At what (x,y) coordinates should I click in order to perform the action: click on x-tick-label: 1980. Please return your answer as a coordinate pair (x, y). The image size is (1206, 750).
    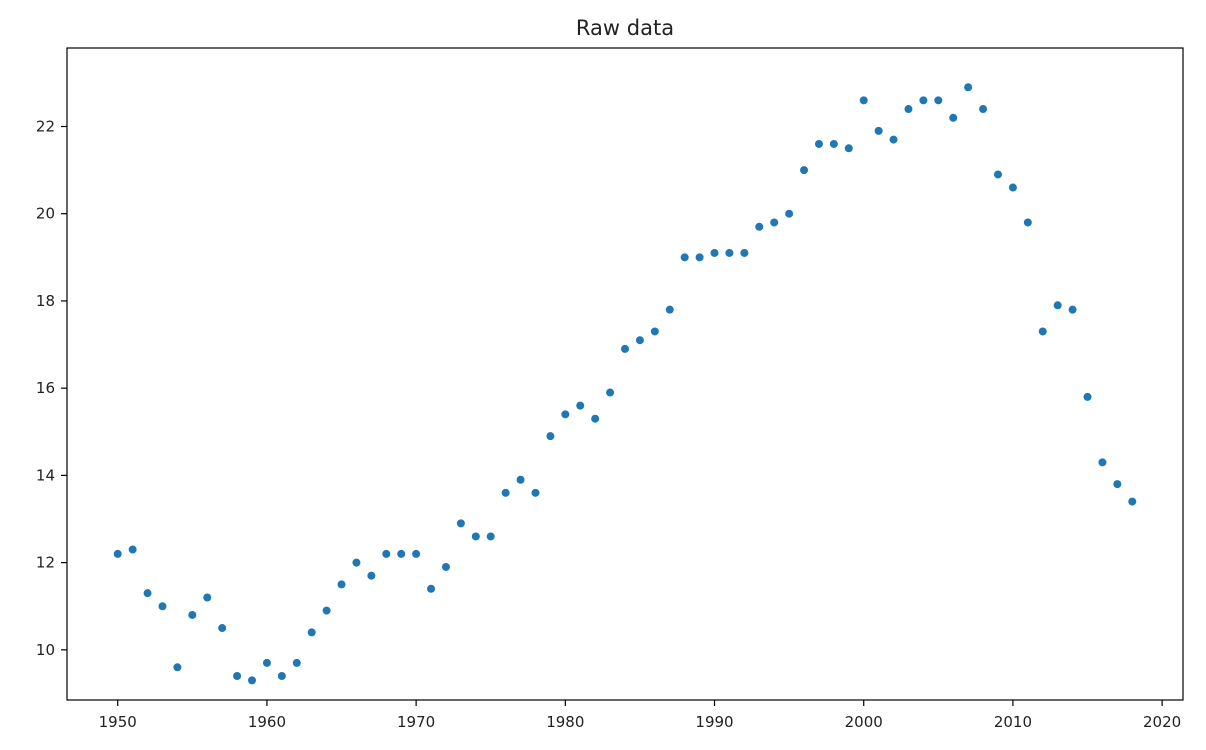
    Looking at the image, I should click on (565, 722).